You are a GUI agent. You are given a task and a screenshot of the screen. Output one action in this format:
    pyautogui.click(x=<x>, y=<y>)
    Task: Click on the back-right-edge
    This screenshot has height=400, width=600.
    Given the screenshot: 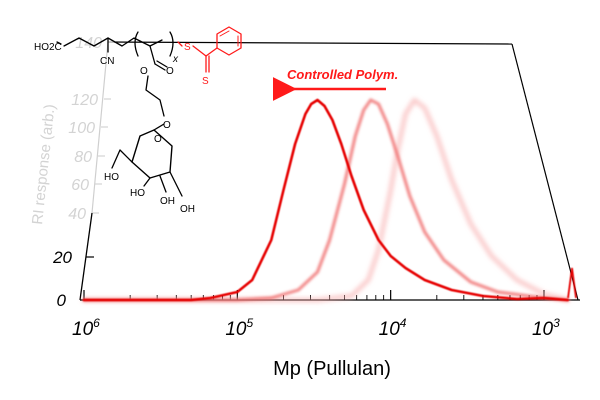 What is the action you would take?
    pyautogui.click(x=545, y=172)
    